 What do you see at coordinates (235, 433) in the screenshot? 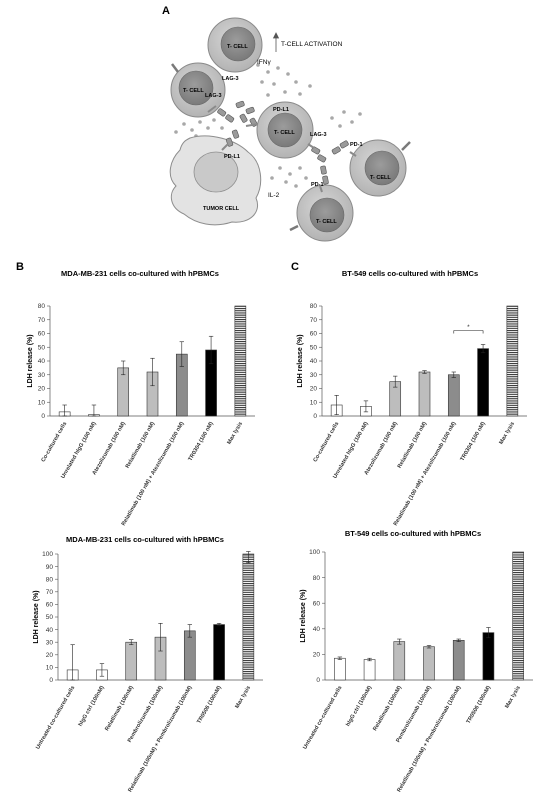
I see `category-label: Max lysis` at bounding box center [235, 433].